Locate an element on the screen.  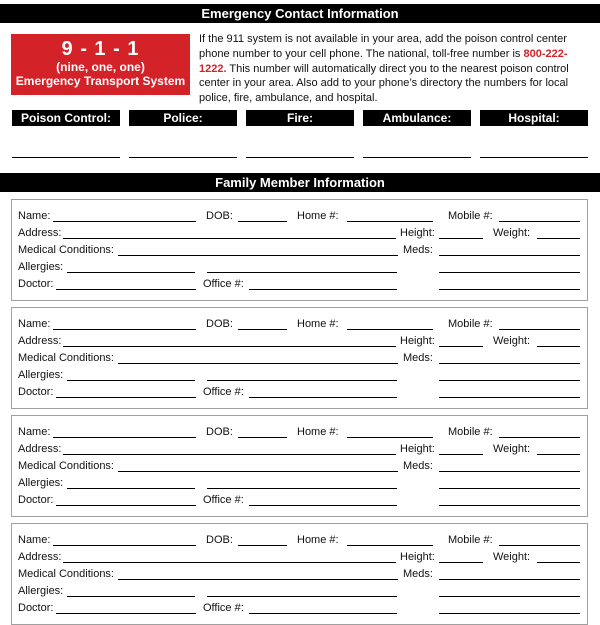
poison-phone: 800-222-1222. is located at coordinates (383, 61).